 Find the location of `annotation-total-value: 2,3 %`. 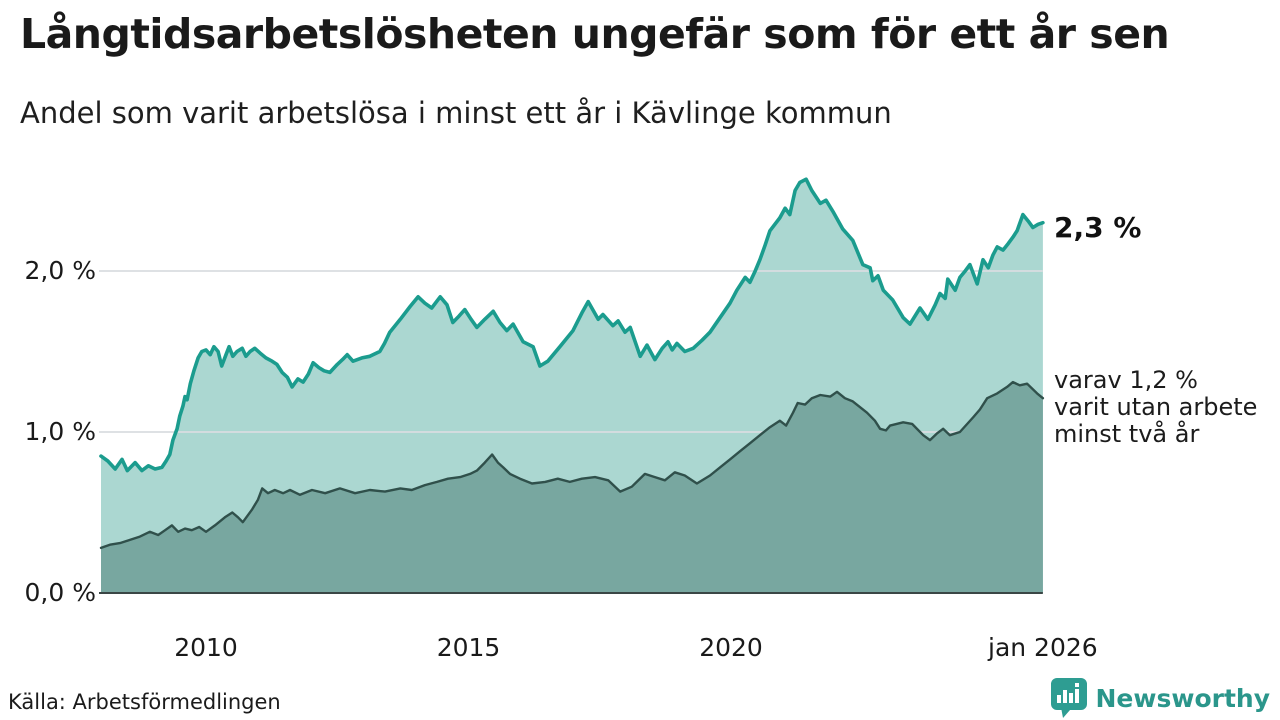

annotation-total-value: 2,3 % is located at coordinates (1098, 227).